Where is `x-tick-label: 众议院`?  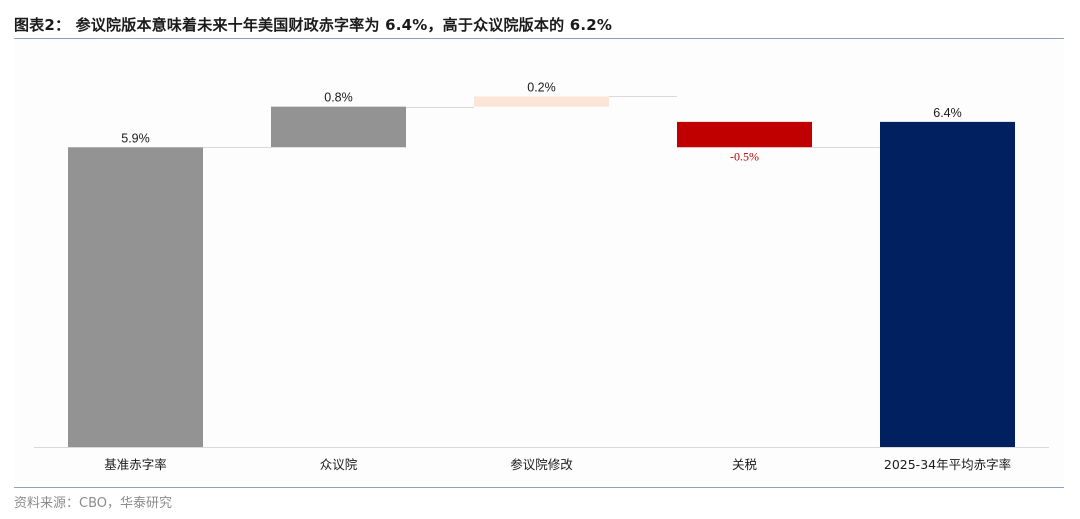
x-tick-label: 众议院 is located at coordinates (339, 464).